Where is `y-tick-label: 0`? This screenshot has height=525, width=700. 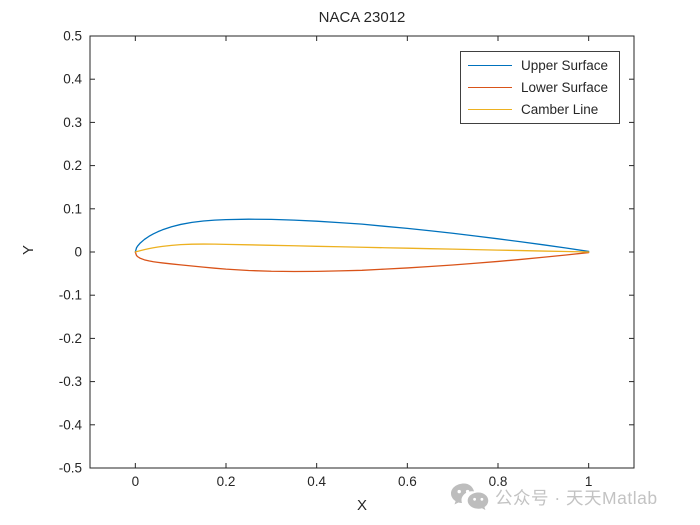
y-tick-label: 0 is located at coordinates (78, 252).